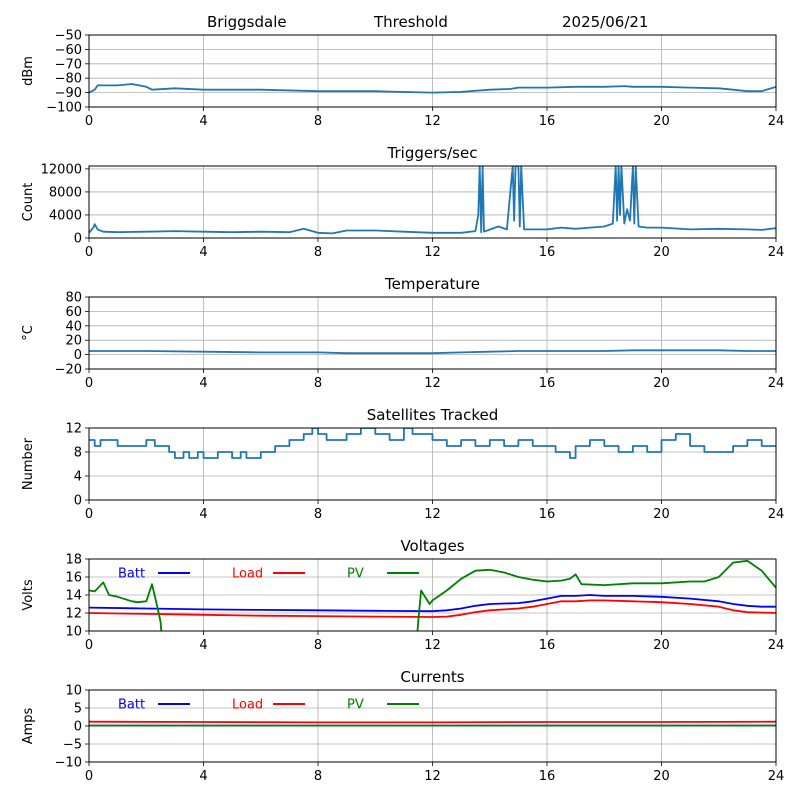 The width and height of the screenshot is (800, 800). Describe the element at coordinates (78, 453) in the screenshot. I see `y-tick-label: 8` at that location.